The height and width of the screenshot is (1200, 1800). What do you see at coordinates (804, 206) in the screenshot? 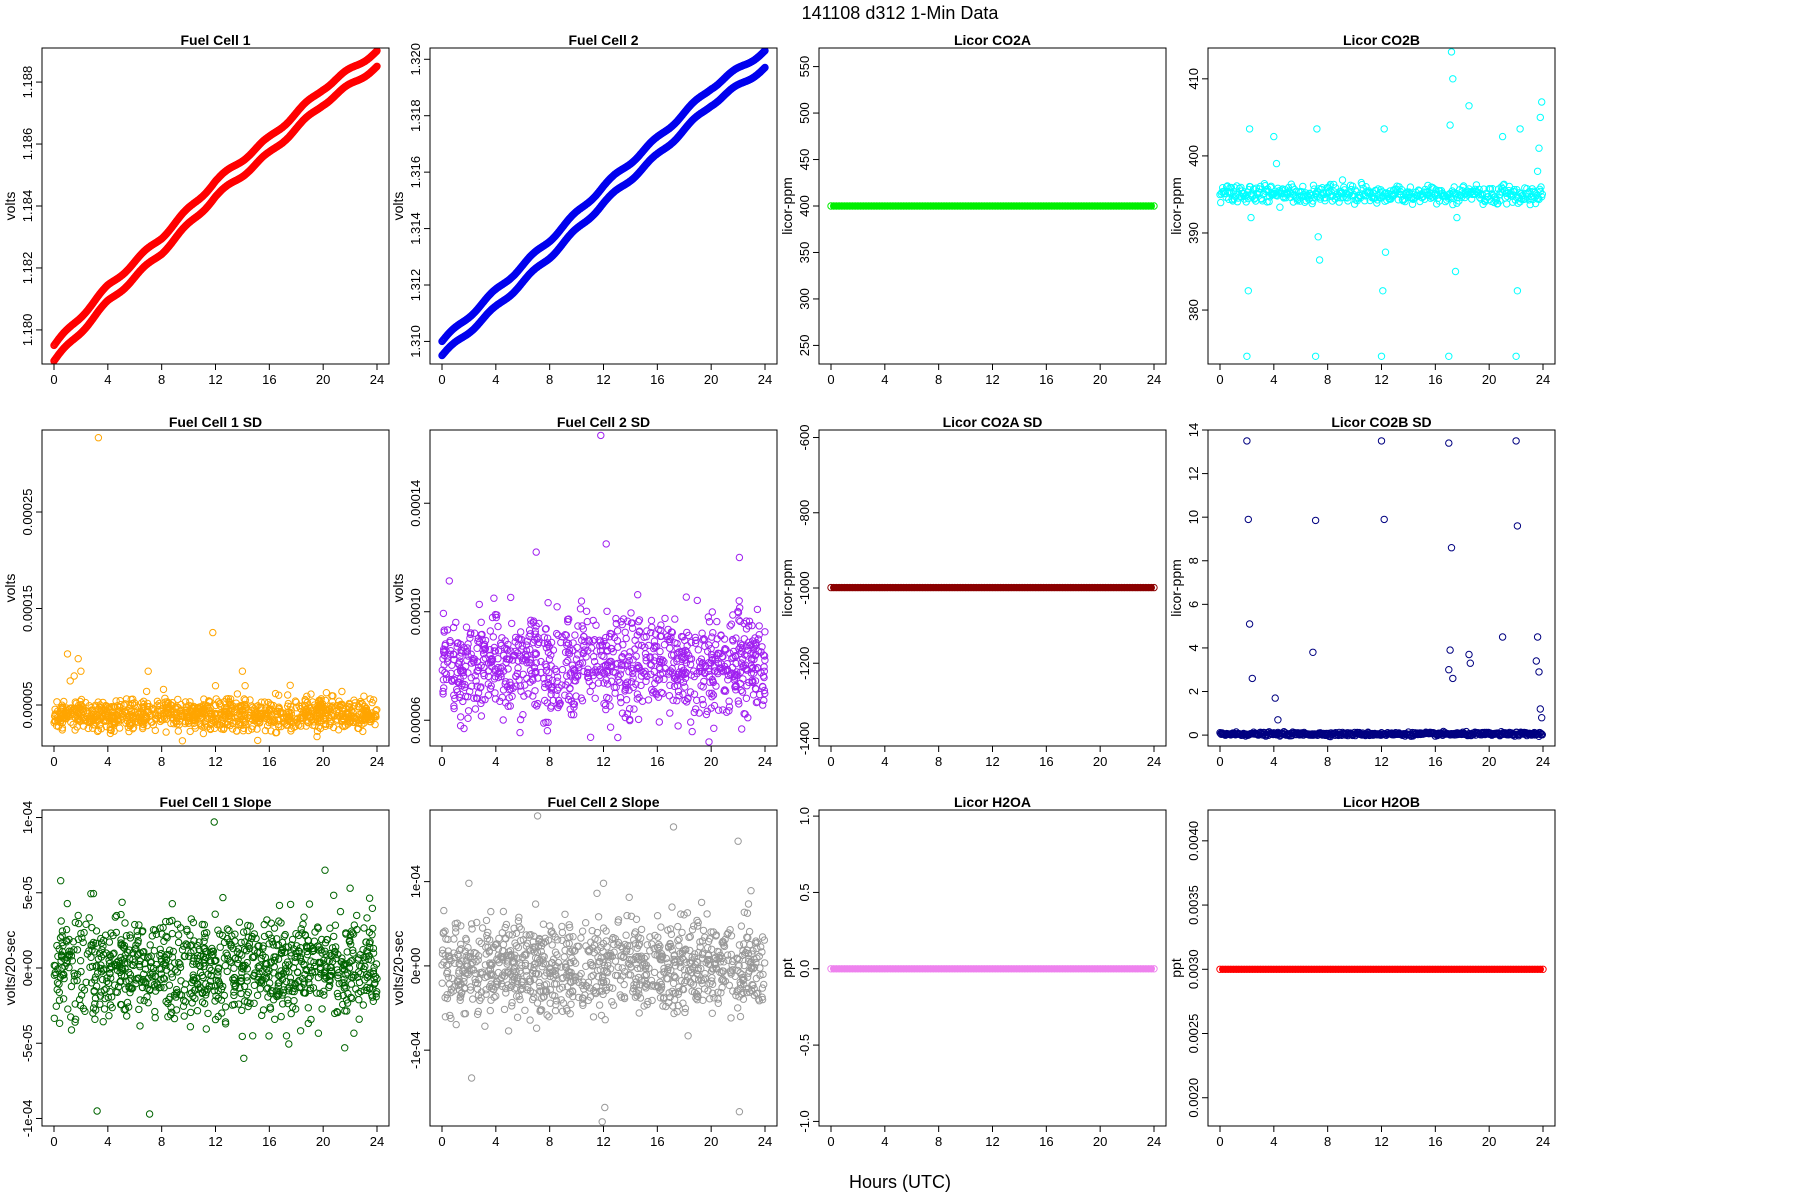
I see `y-tick-label: 400` at bounding box center [804, 206].